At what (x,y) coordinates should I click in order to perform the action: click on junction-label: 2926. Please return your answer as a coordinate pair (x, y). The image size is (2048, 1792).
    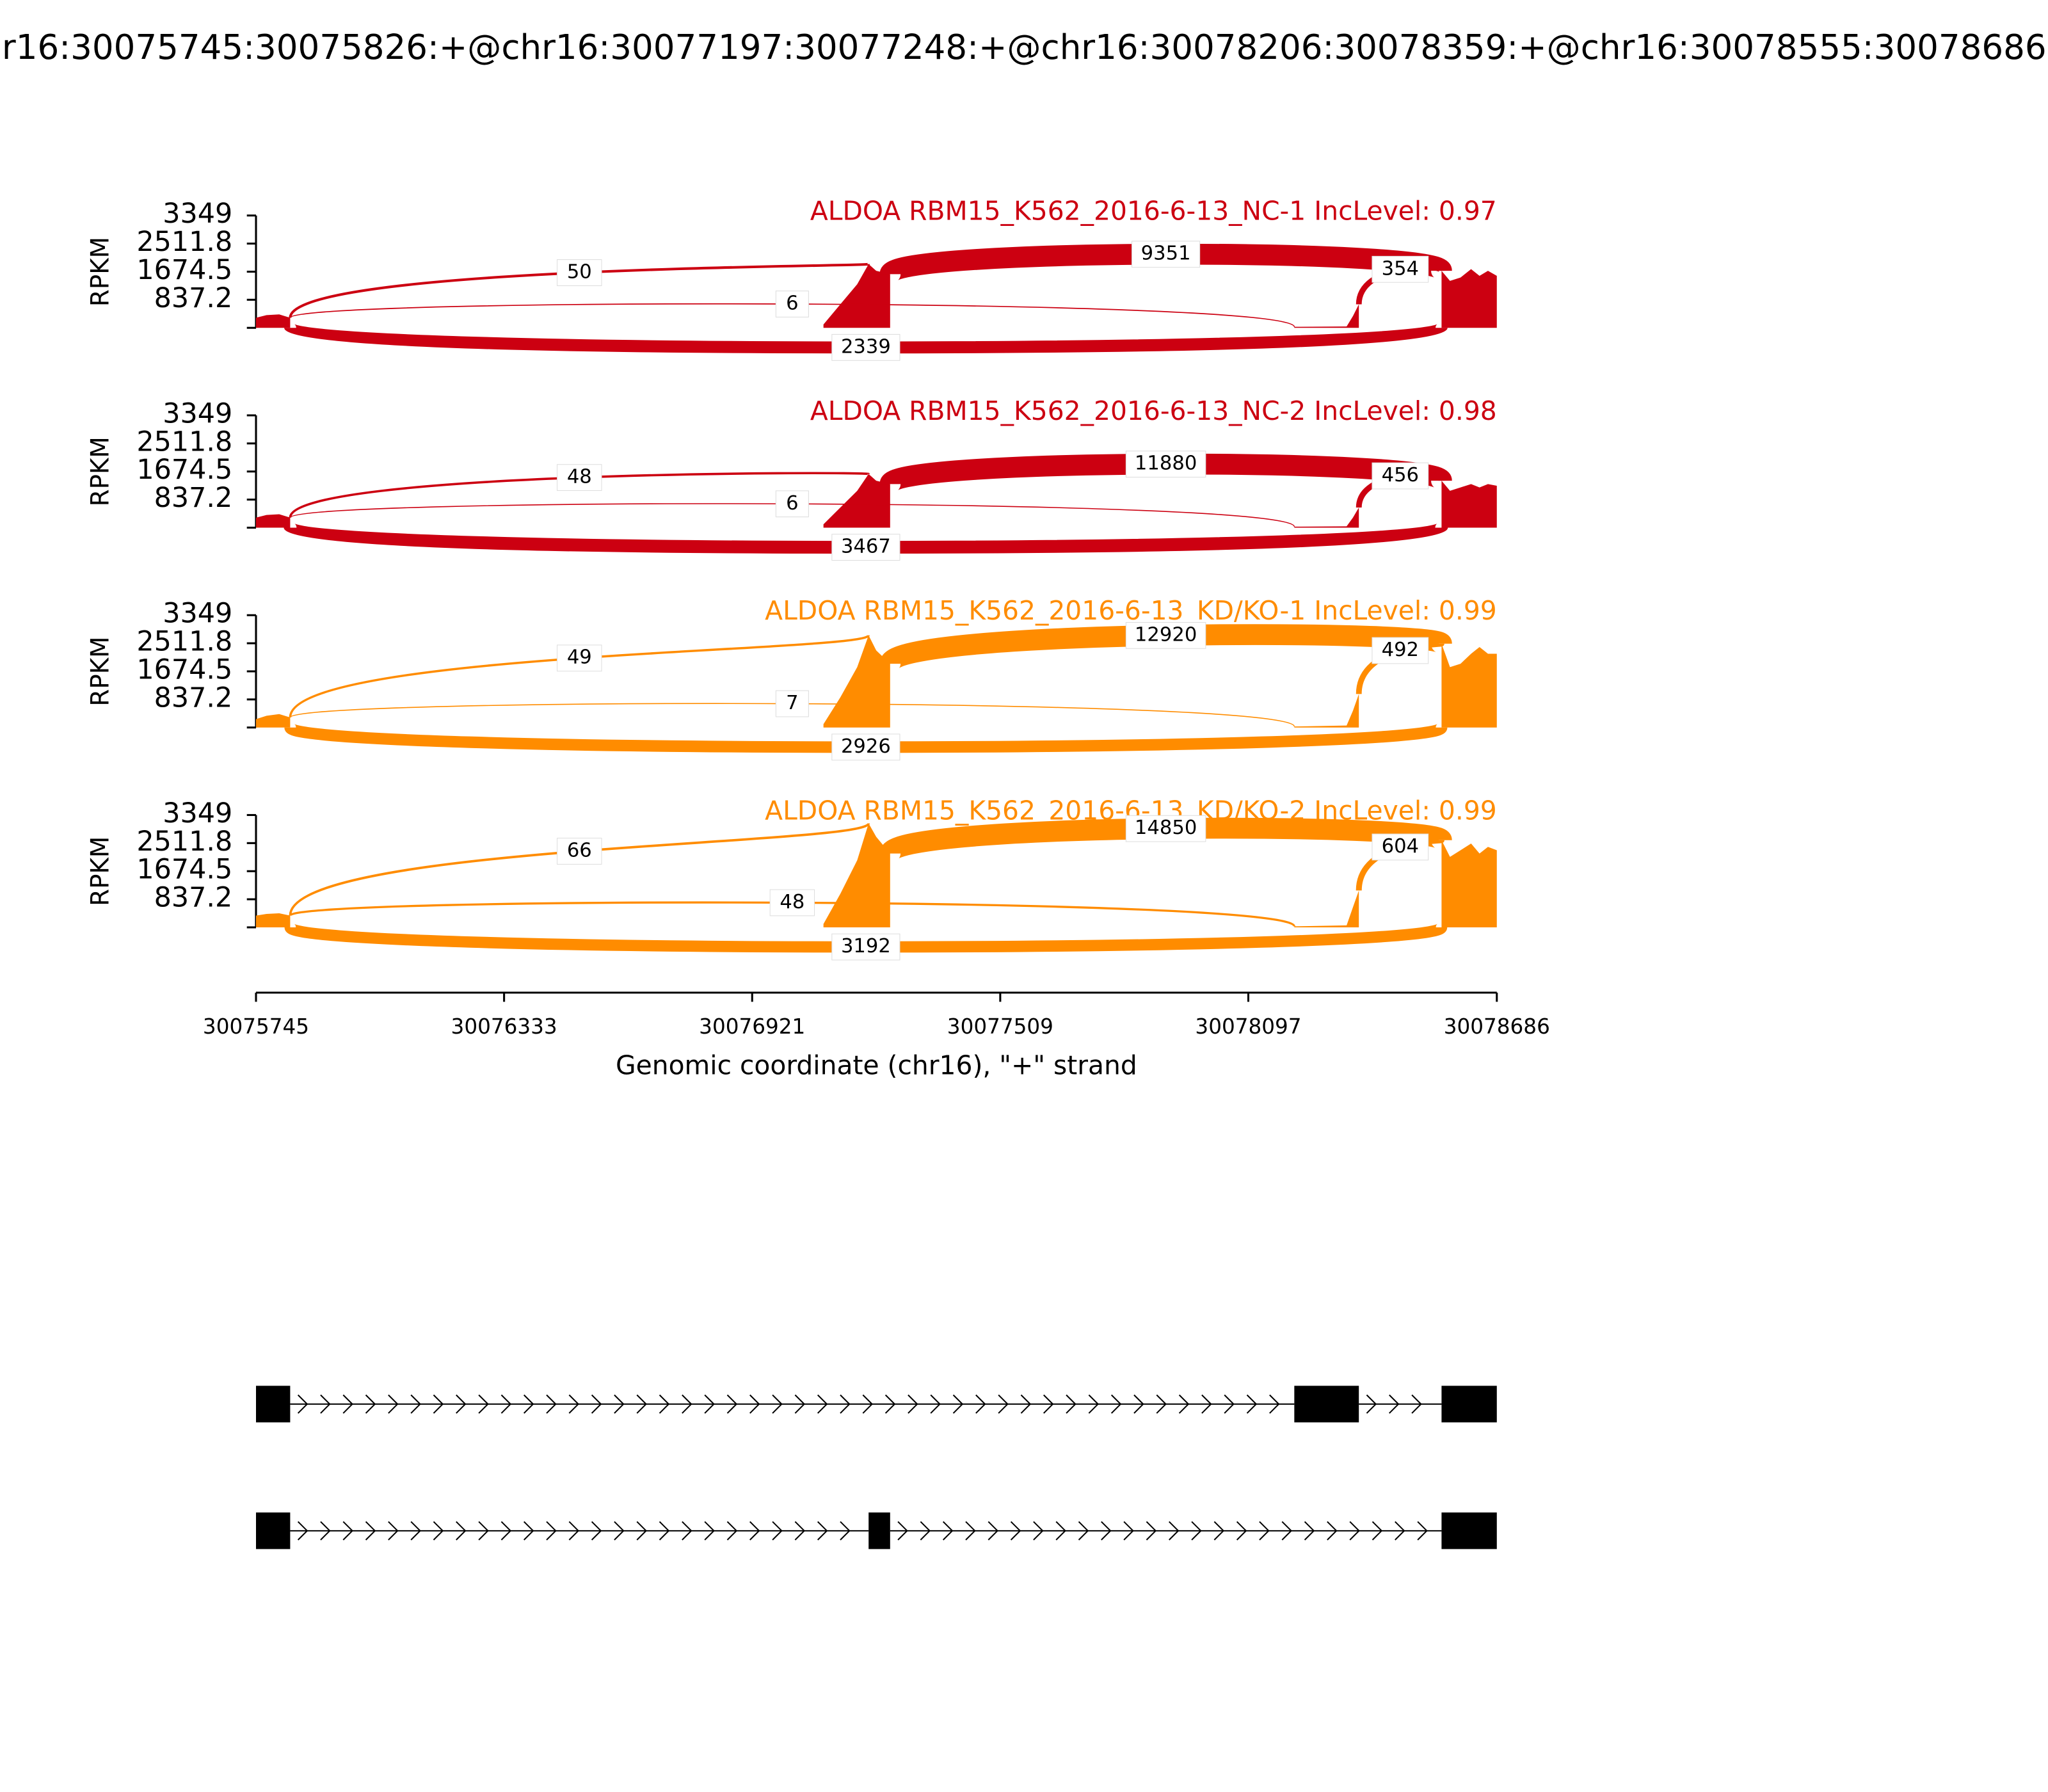
    Looking at the image, I should click on (866, 746).